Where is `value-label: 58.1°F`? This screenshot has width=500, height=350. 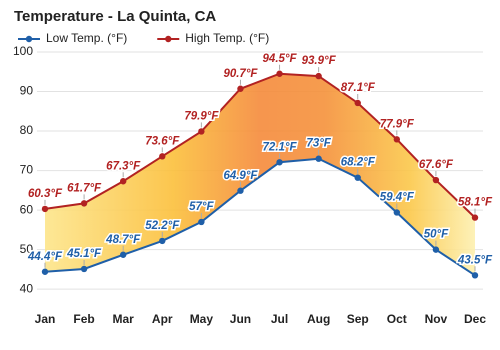 value-label: 58.1°F is located at coordinates (475, 203).